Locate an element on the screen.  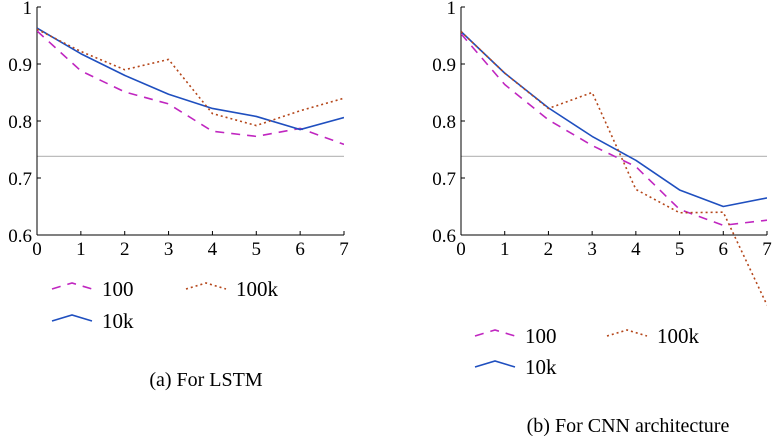
chart-caption: (b) For CNN architecture is located at coordinates (628, 425).